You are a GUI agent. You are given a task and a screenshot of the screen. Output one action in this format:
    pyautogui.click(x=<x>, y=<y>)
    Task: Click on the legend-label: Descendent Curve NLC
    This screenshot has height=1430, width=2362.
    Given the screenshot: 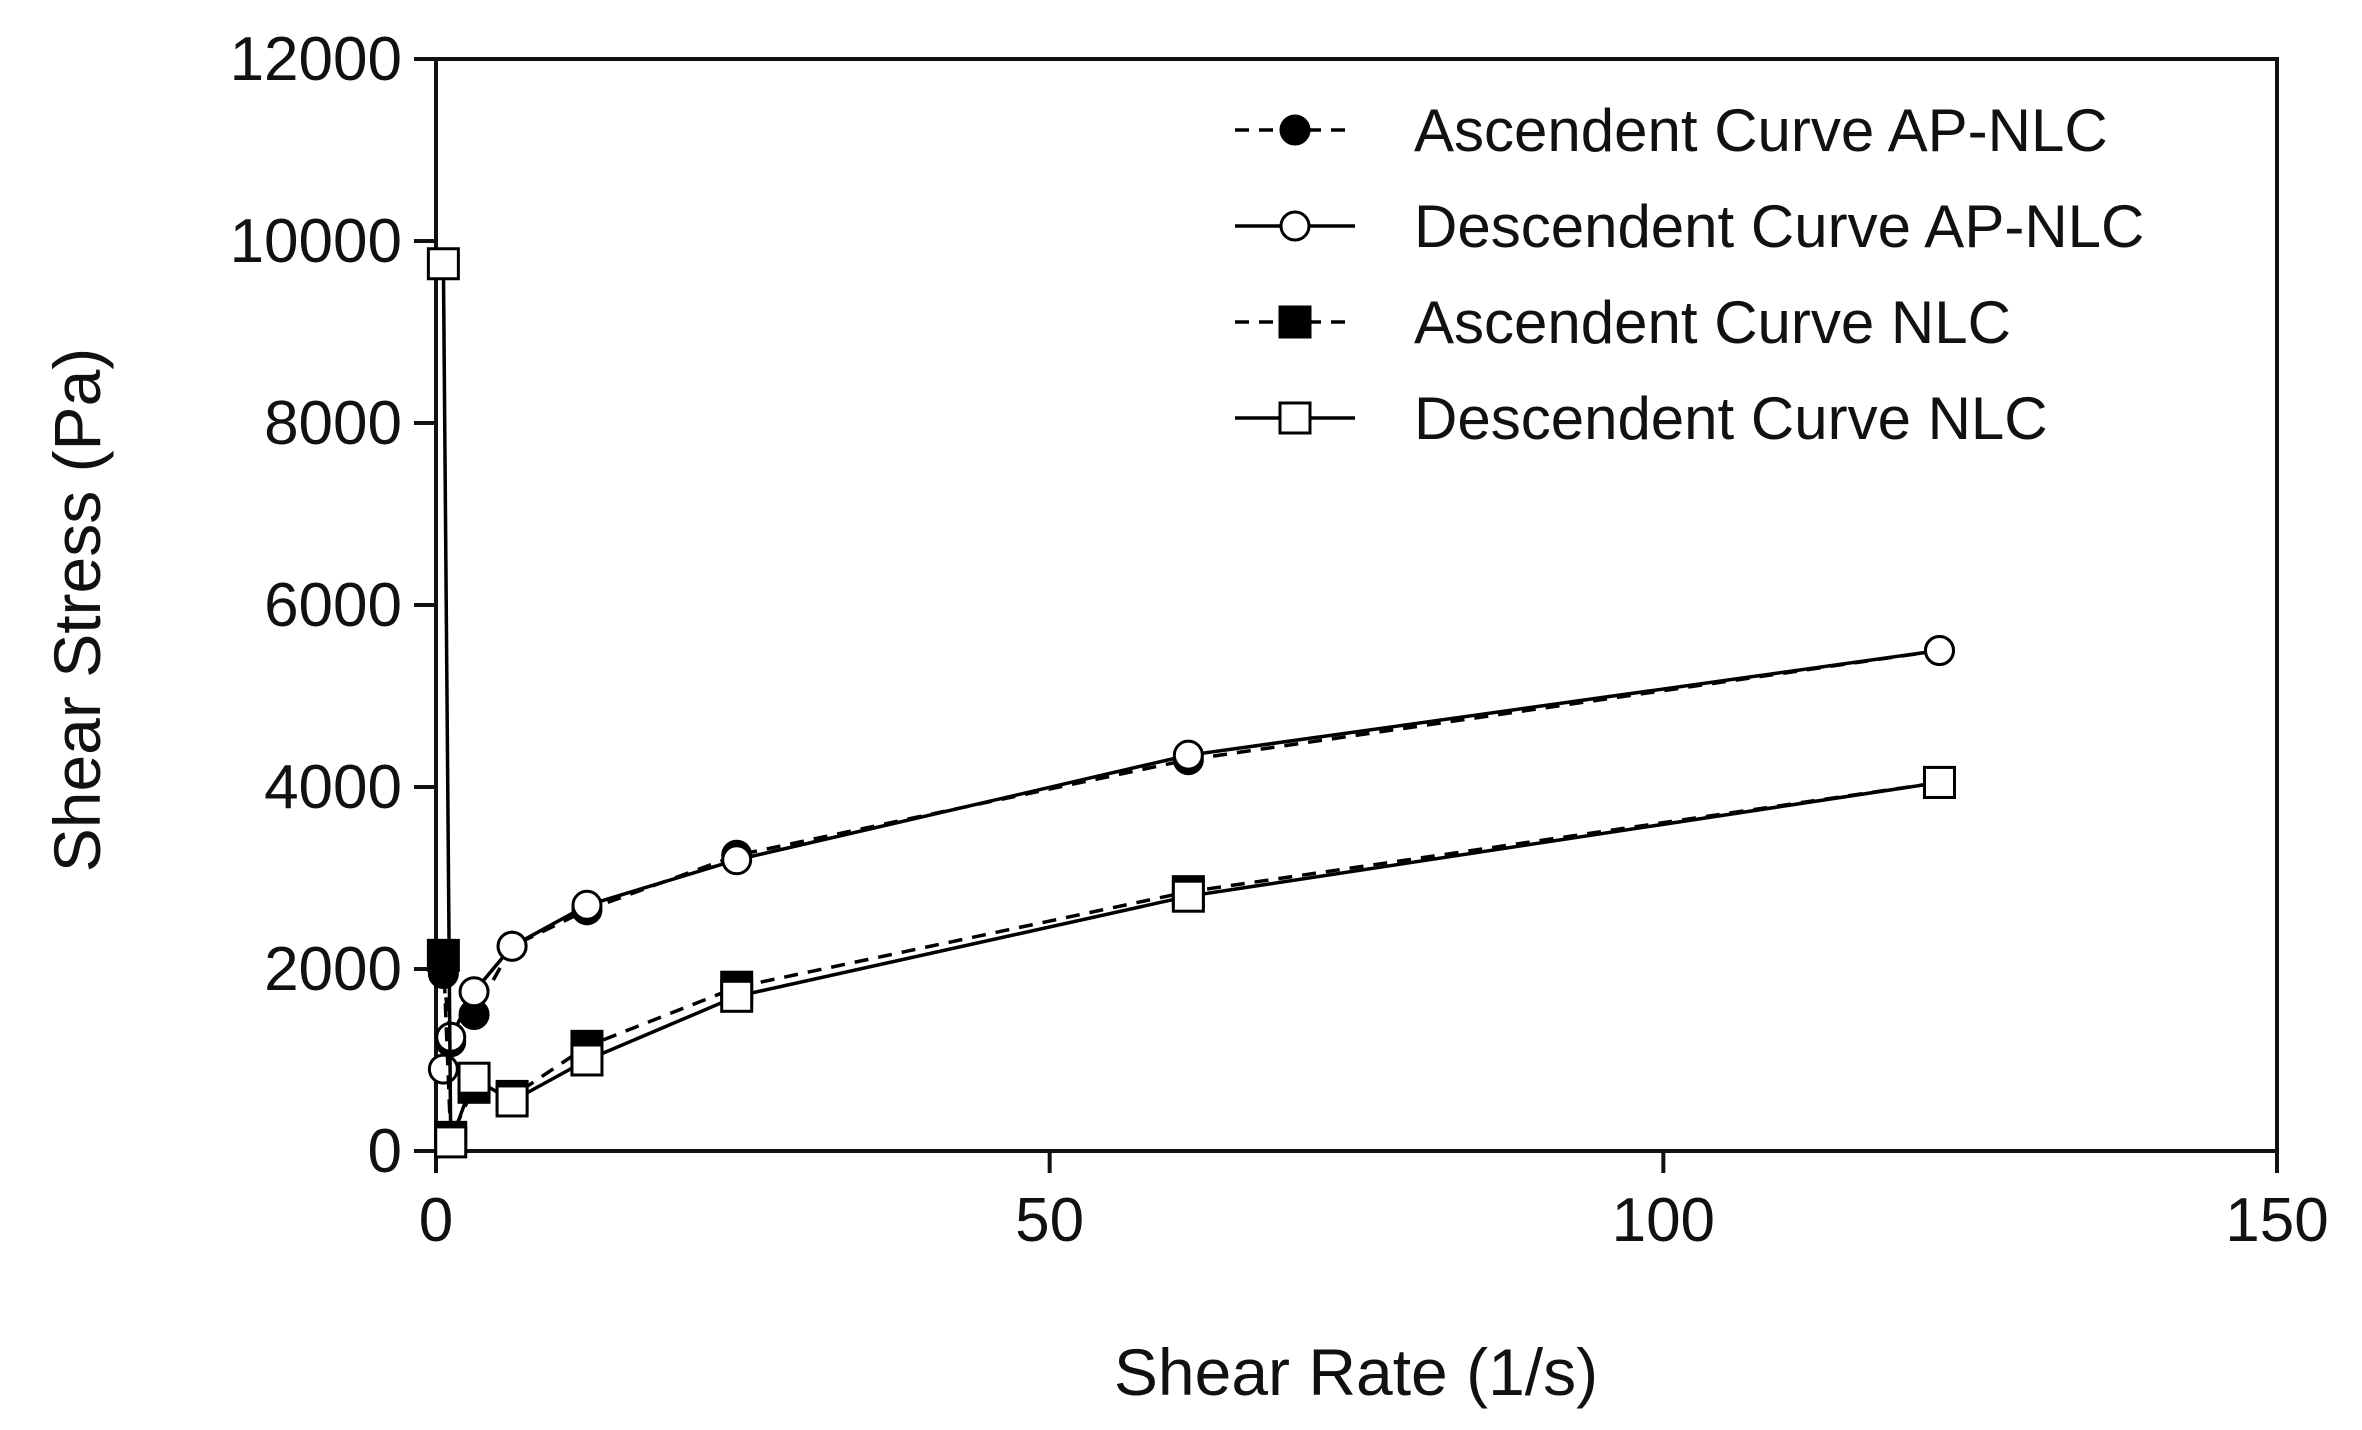 What is the action you would take?
    pyautogui.click(x=1731, y=418)
    